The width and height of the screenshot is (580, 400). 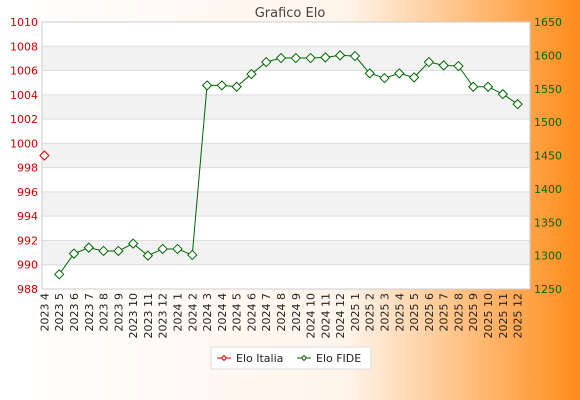 I want to click on x-tick-label: 2024 1, so click(x=177, y=312).